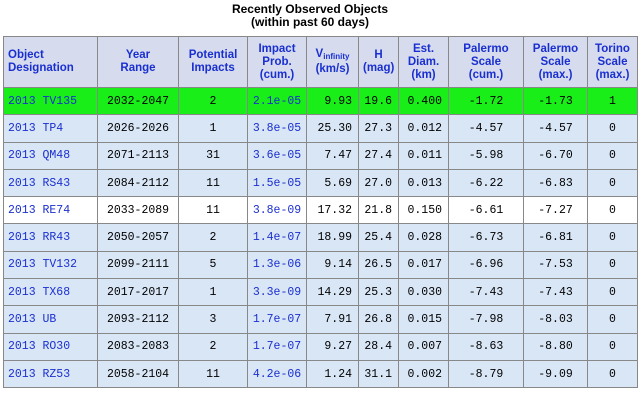 This screenshot has width=640, height=400. What do you see at coordinates (555, 128) in the screenshot?
I see `table-cell: -4.57` at bounding box center [555, 128].